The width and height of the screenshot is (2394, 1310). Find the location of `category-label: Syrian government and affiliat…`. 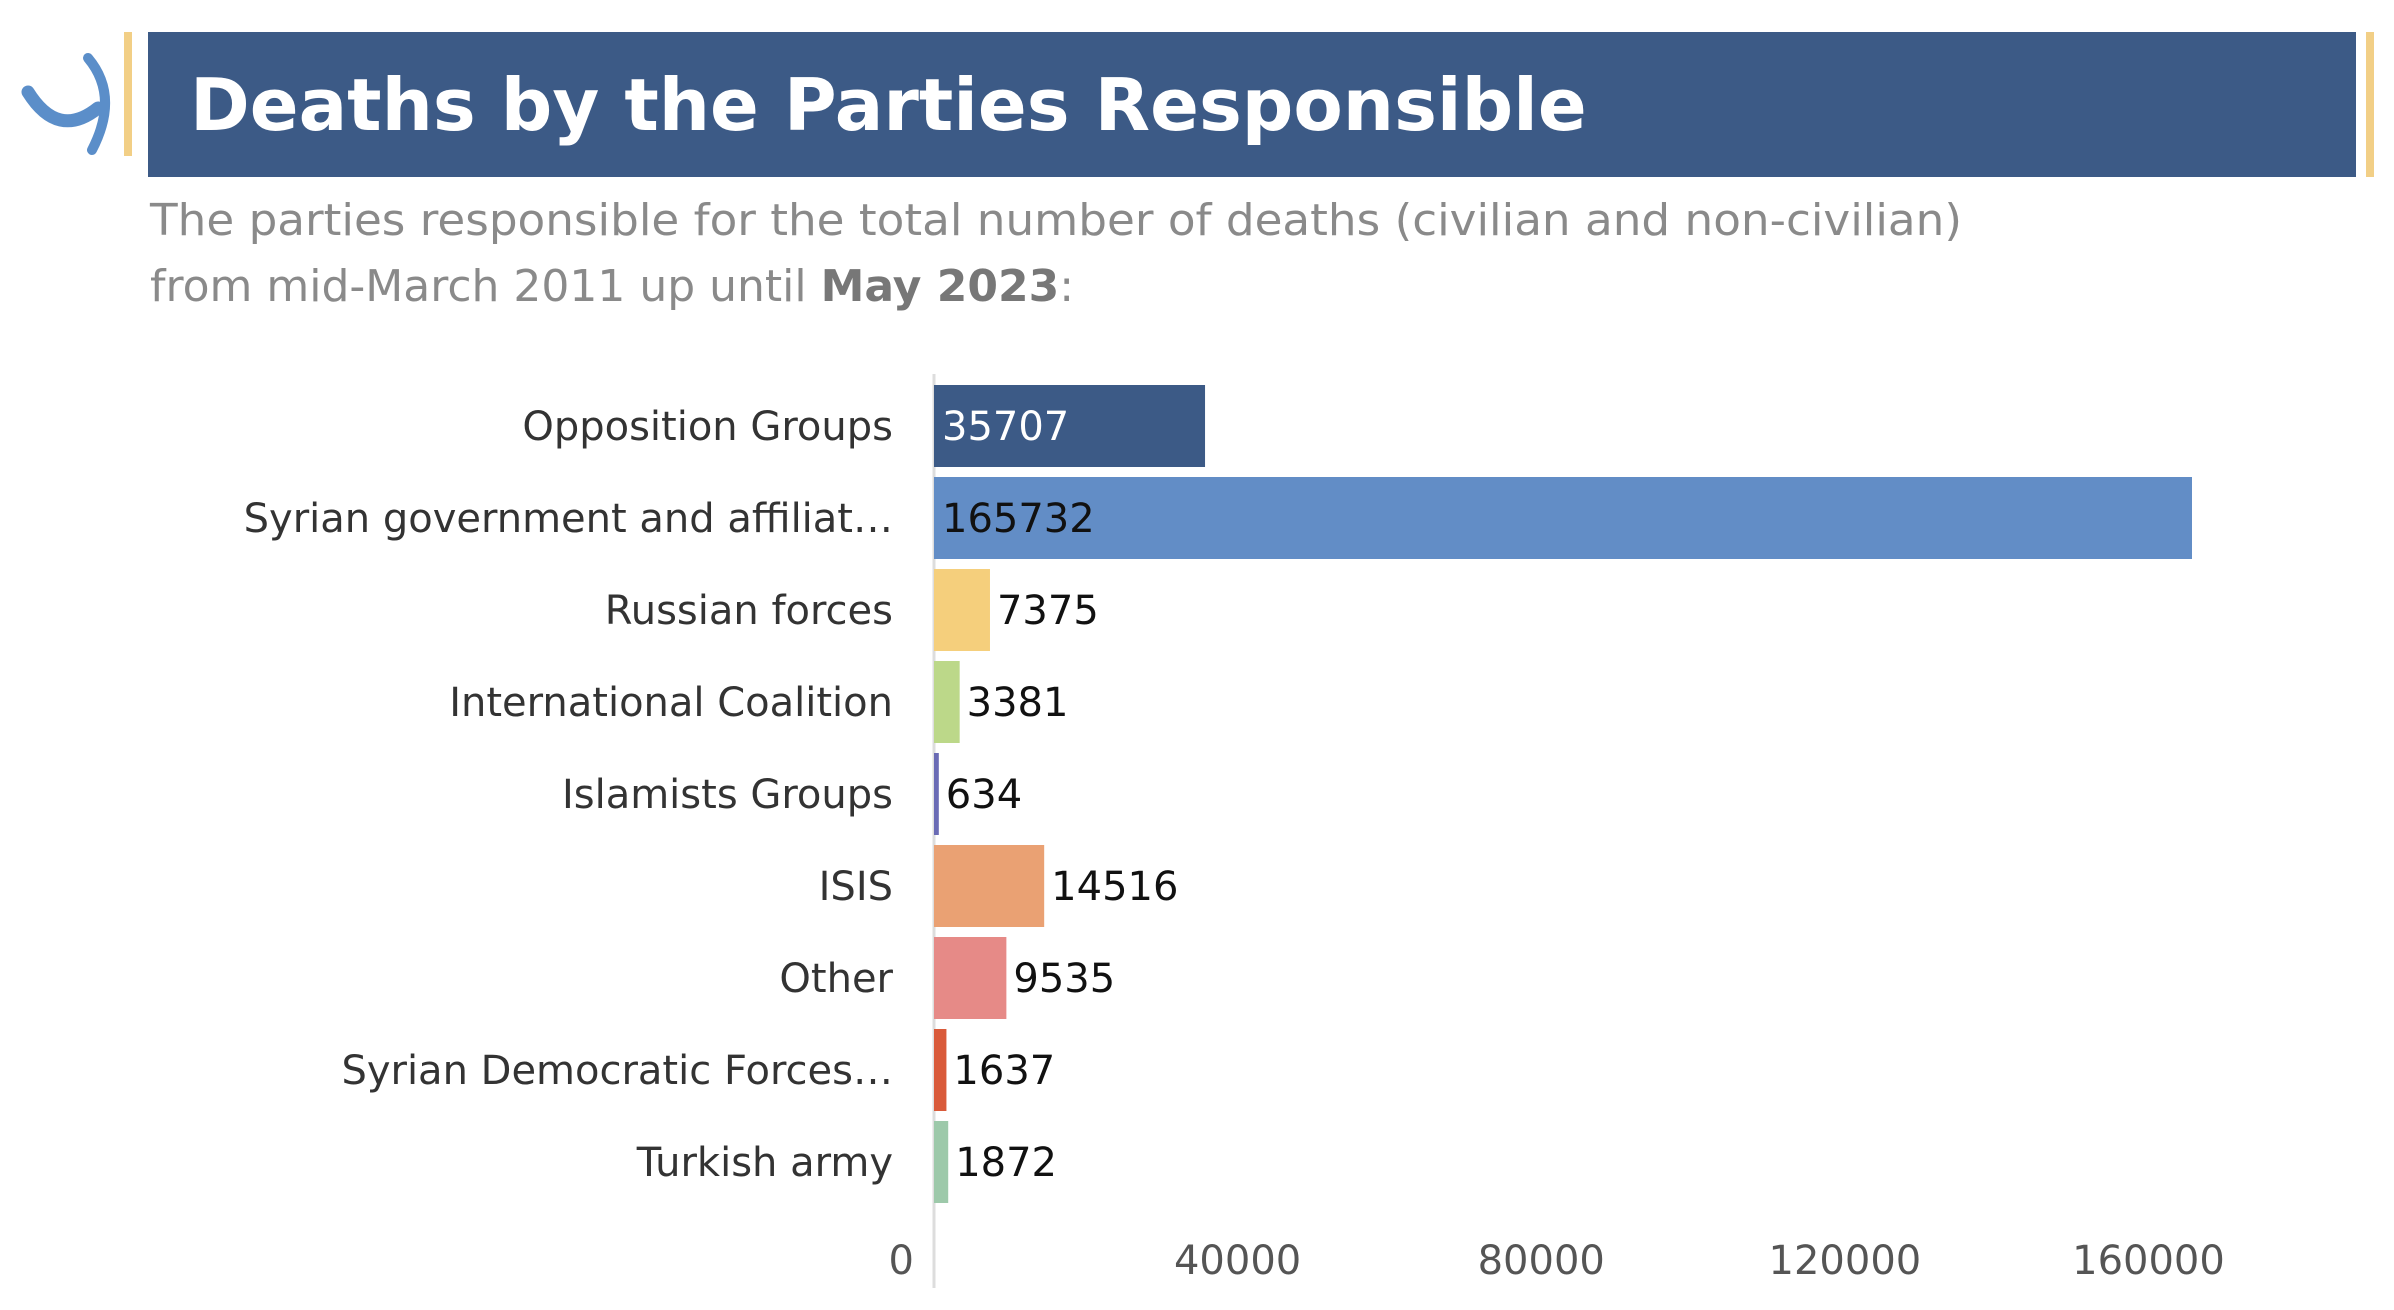

category-label: Syrian government and affiliat… is located at coordinates (568, 519).